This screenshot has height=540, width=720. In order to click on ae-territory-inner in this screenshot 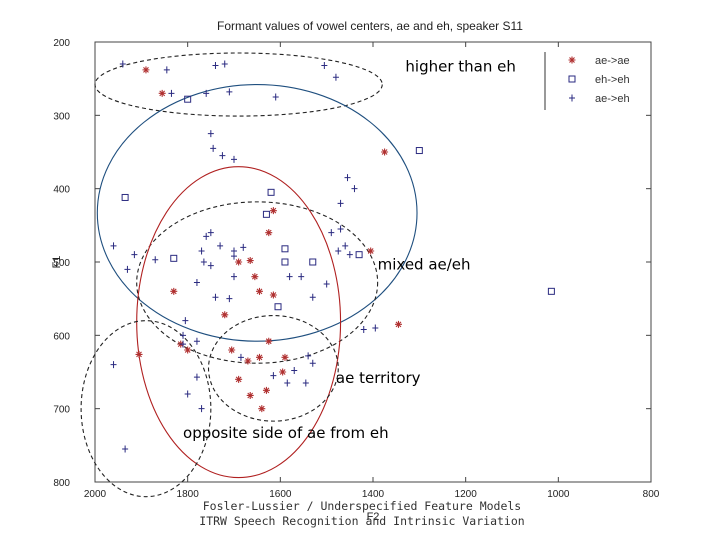, I will do `click(273, 368)`.